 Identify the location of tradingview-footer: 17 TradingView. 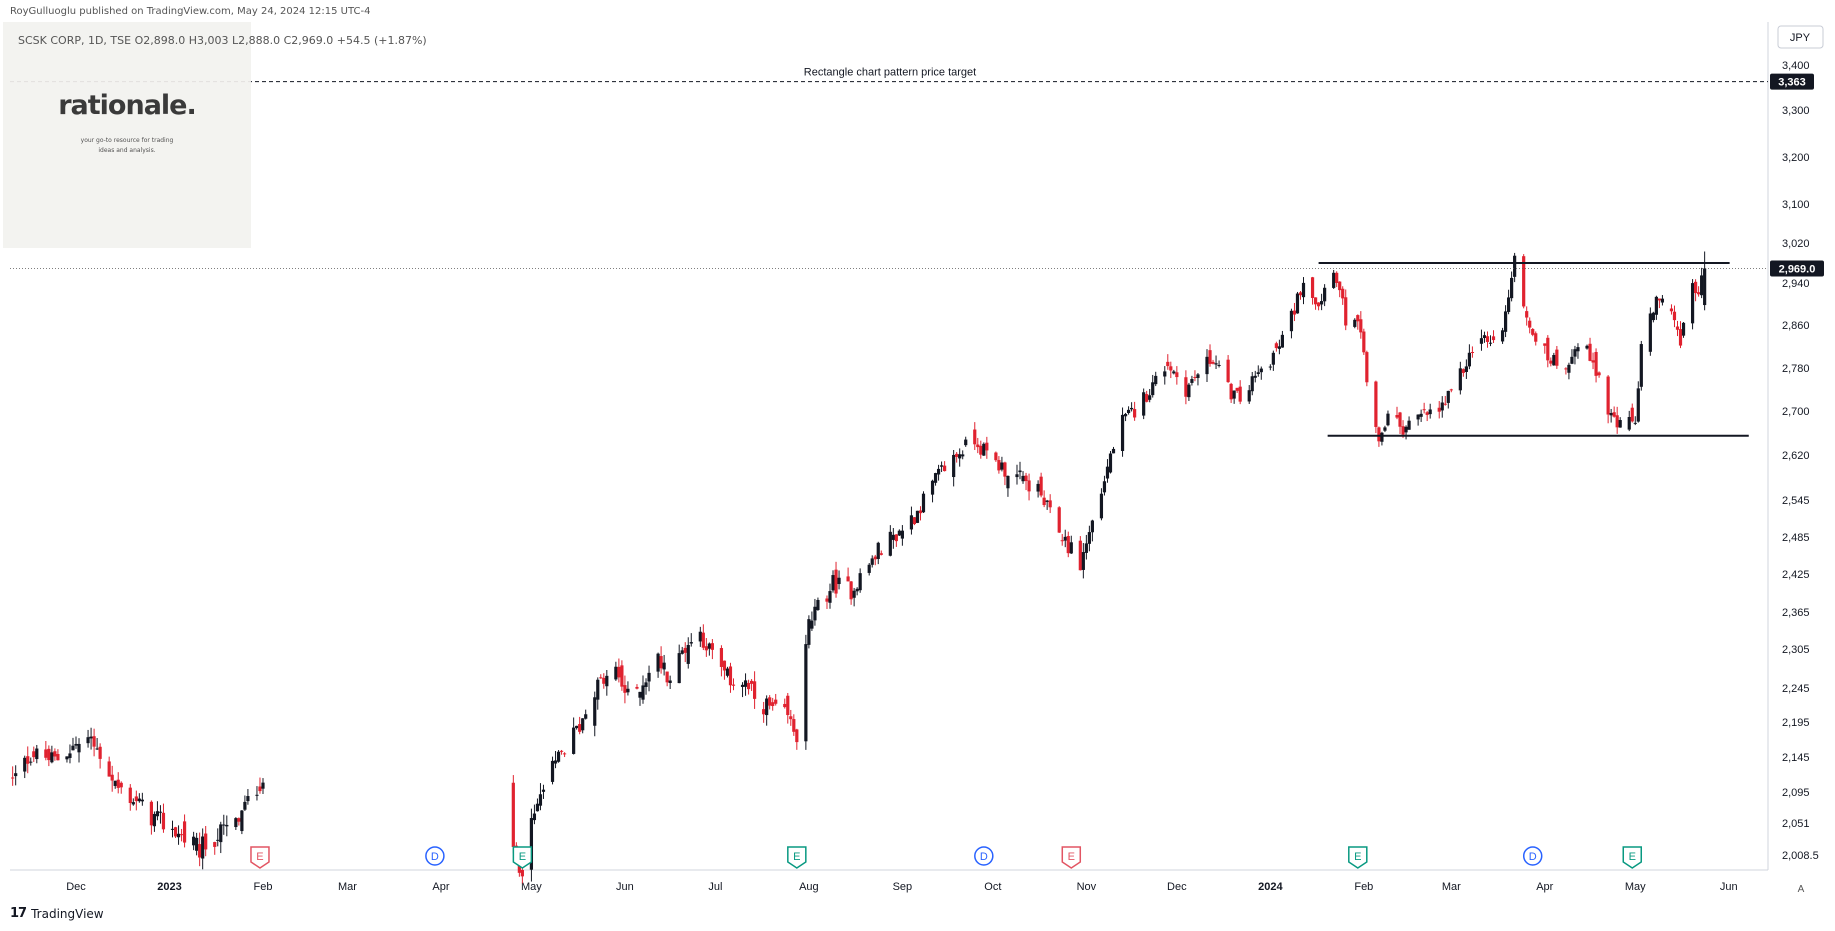
(57, 913).